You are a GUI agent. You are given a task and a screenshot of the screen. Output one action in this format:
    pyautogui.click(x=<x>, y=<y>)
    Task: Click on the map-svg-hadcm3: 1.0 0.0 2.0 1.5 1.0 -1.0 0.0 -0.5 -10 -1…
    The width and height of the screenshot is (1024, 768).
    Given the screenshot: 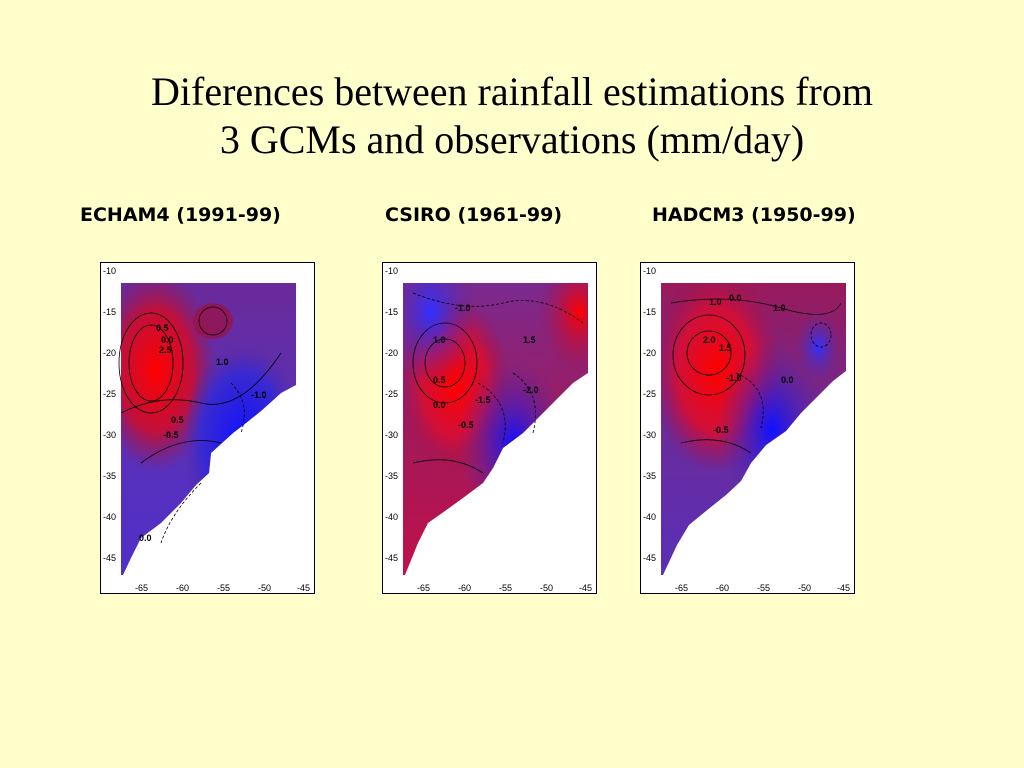 What is the action you would take?
    pyautogui.click(x=746, y=429)
    